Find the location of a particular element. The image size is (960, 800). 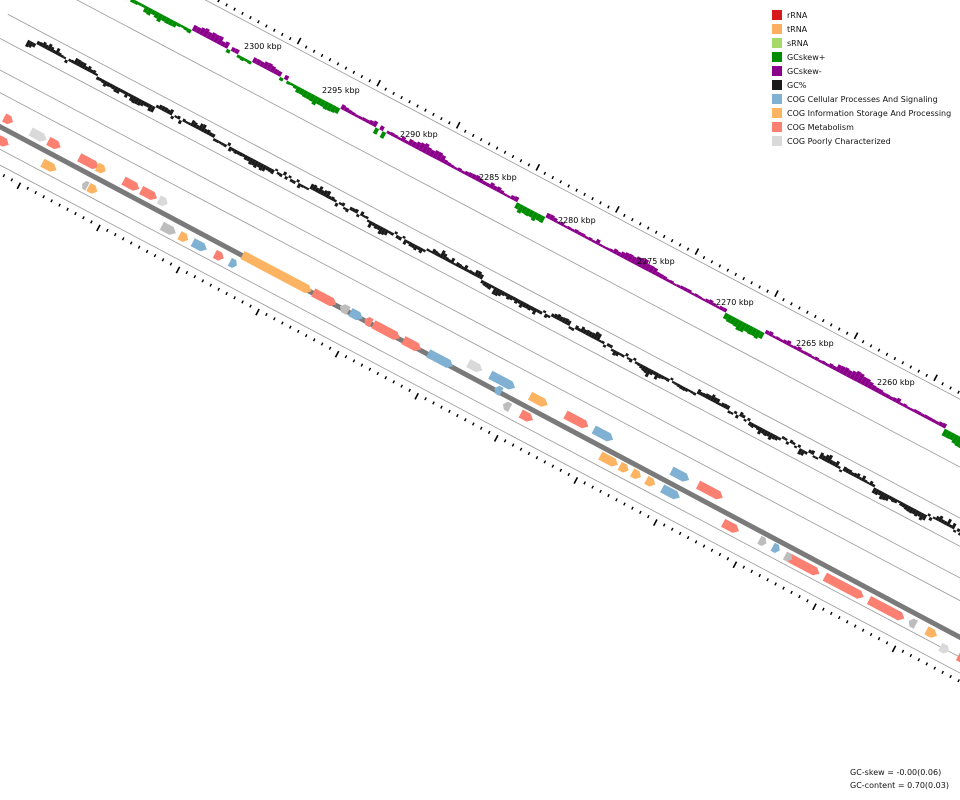

rrna-swatch is located at coordinates (777, 15).